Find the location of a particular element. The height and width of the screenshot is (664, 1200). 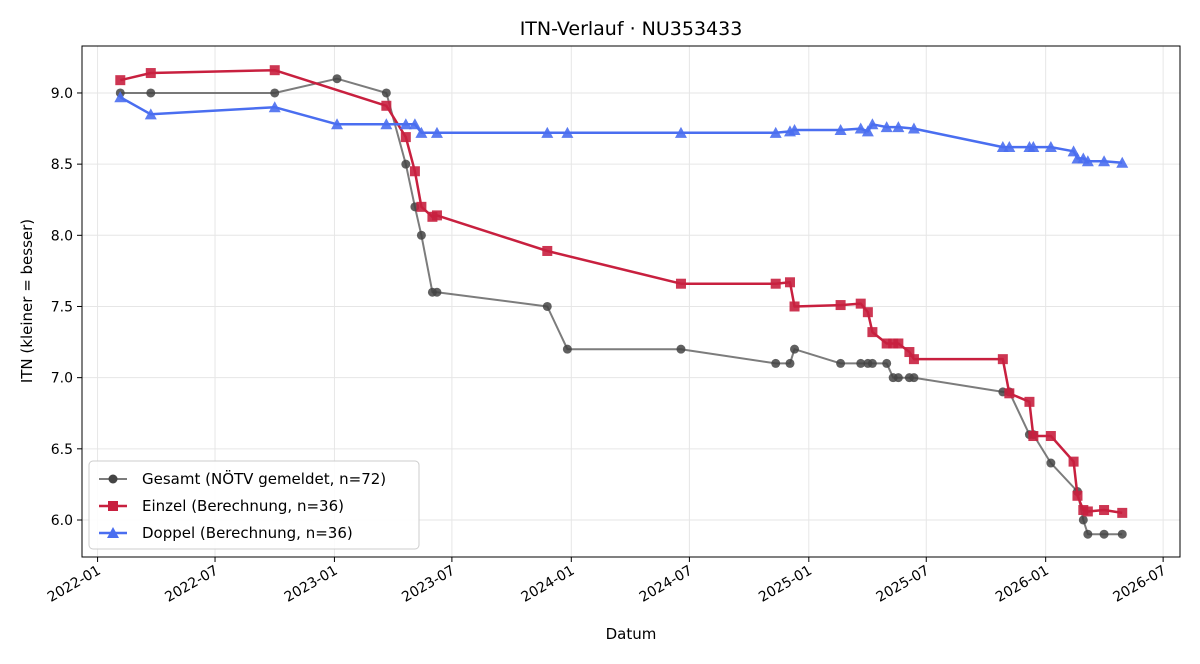

y-tick-label: 8.5 is located at coordinates (62, 165).